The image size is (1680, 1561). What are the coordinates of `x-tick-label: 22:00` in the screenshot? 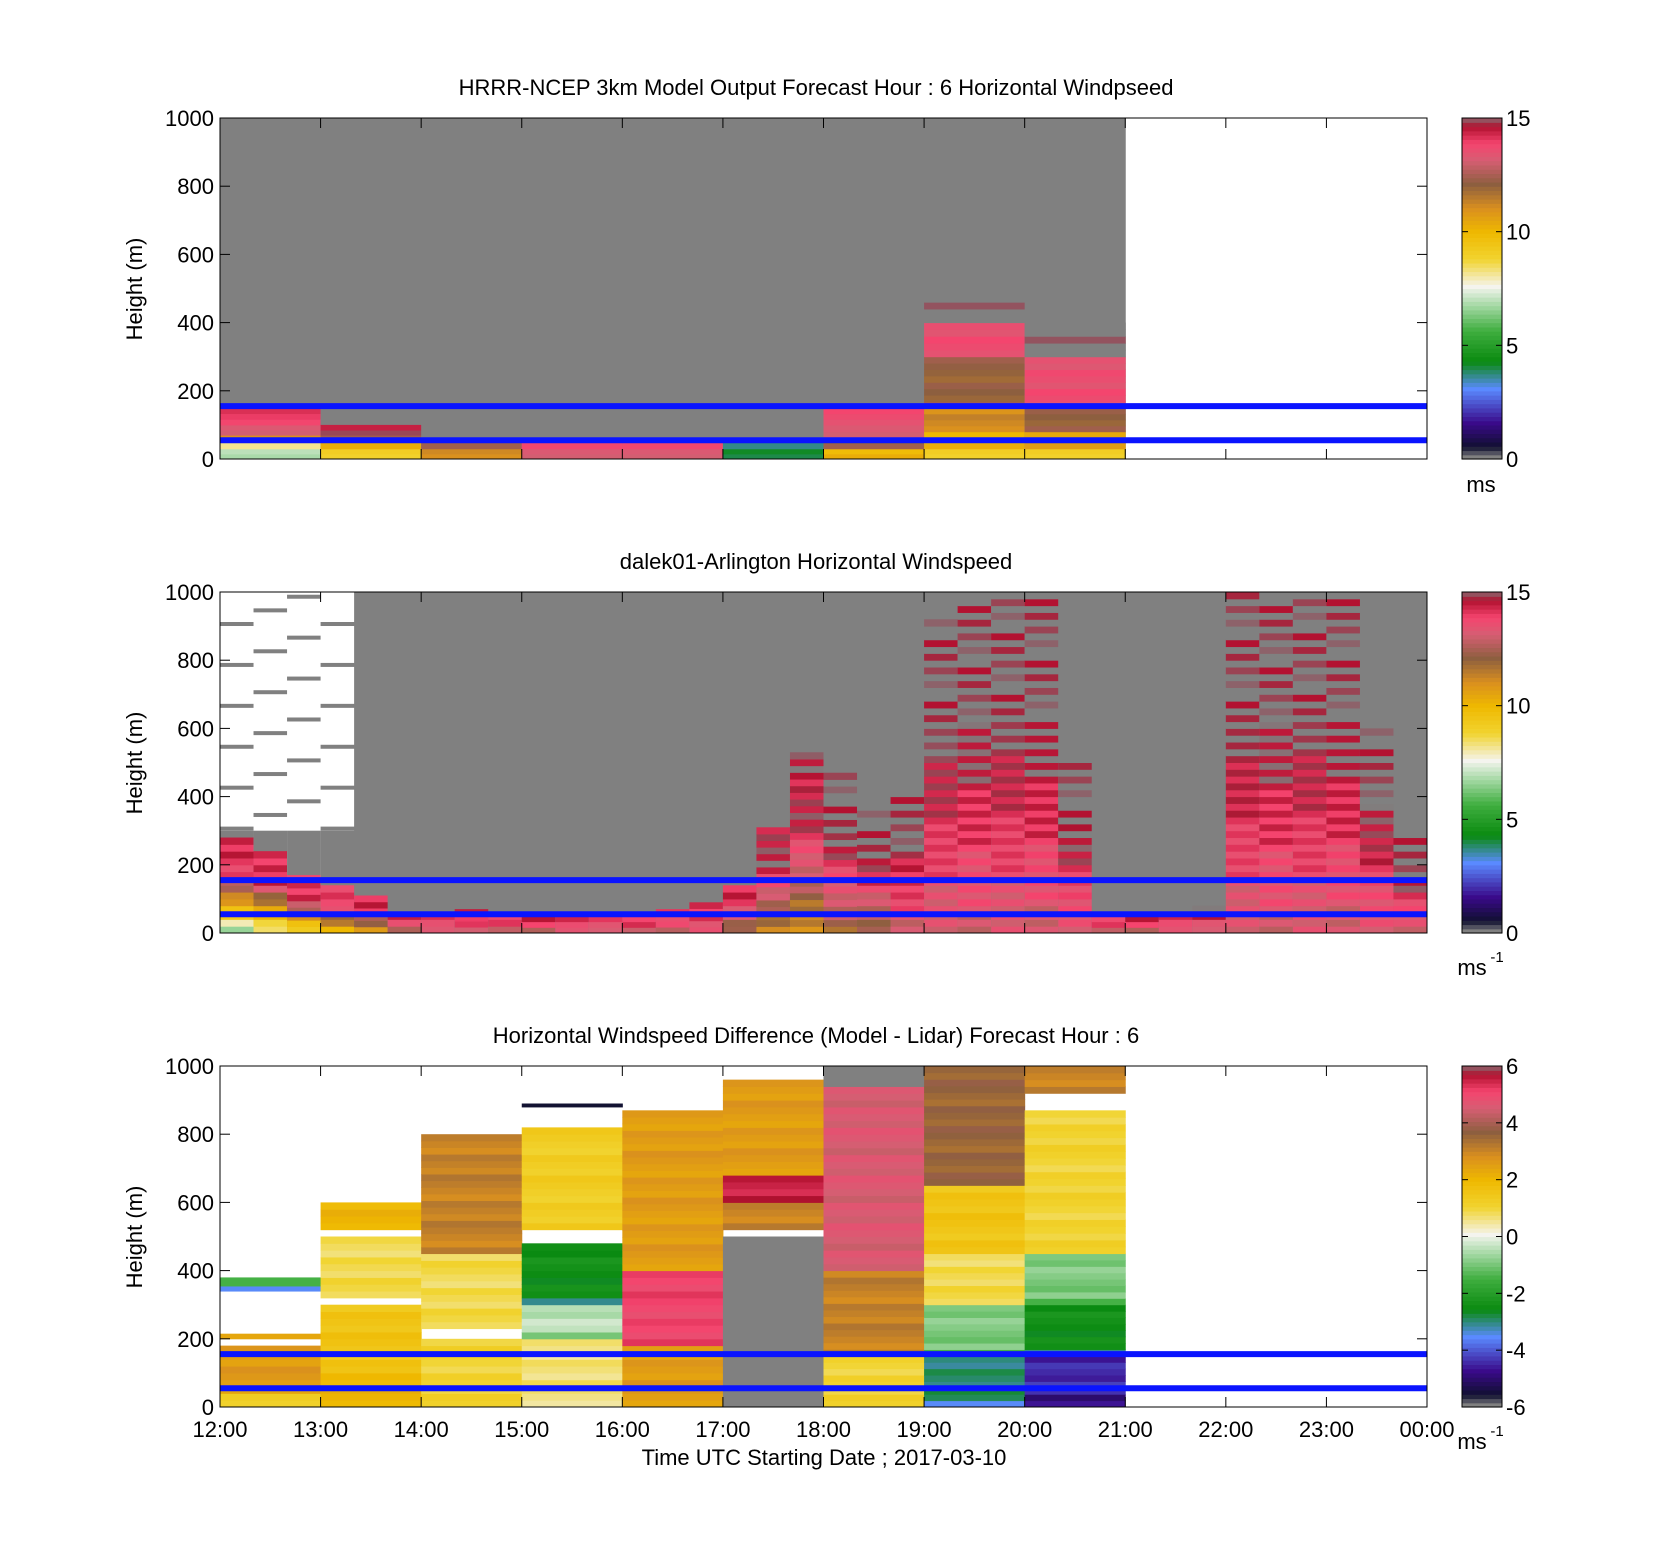 It's located at (1225, 1429).